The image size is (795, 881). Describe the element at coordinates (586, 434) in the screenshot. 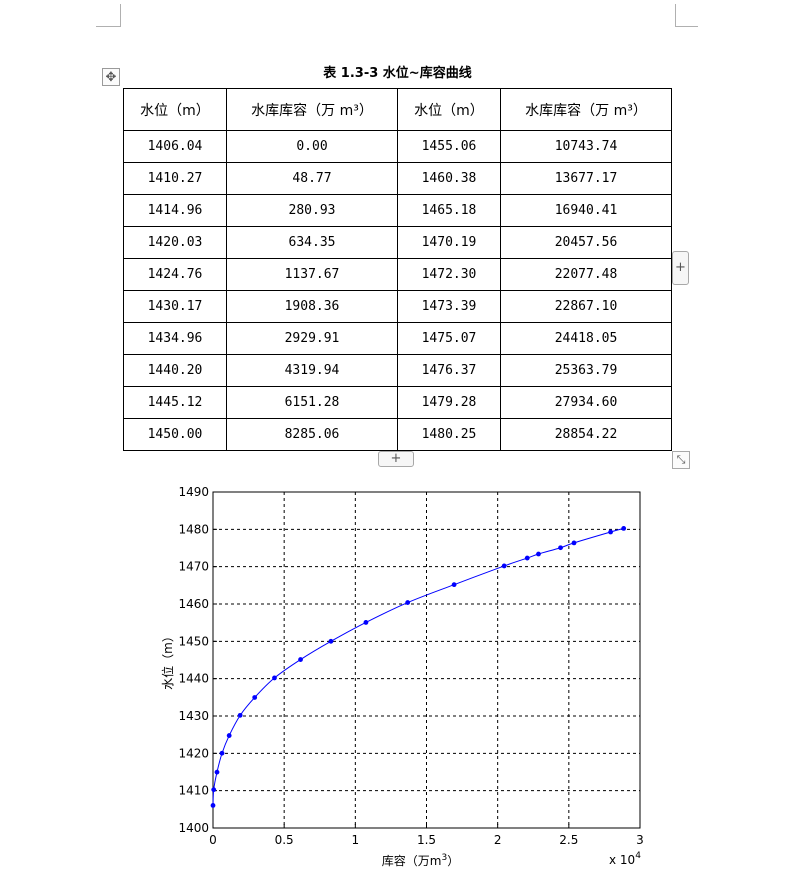

I see `cell-storage-2: 28854.22` at that location.